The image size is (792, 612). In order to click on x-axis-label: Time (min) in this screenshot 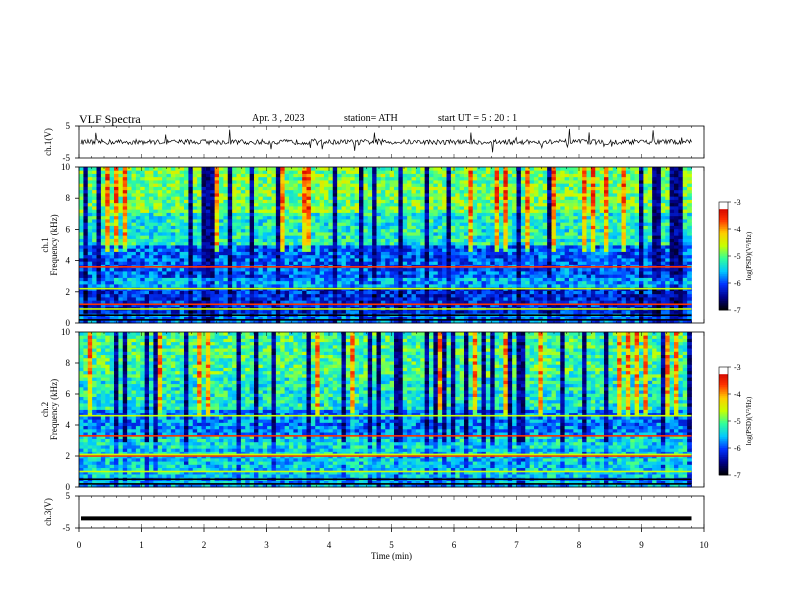, I will do `click(391, 556)`.